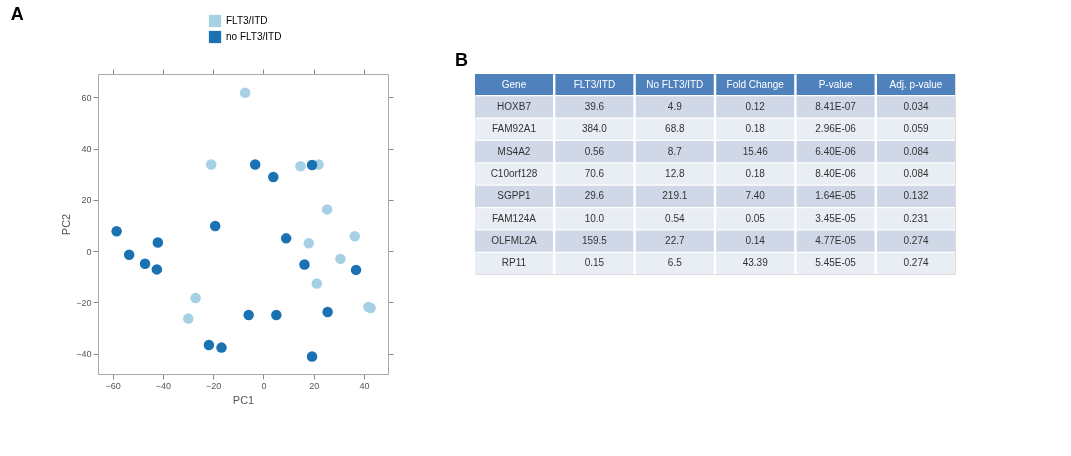 The width and height of the screenshot is (1071, 456). What do you see at coordinates (243, 399) in the screenshot?
I see `x-axis-title: PC1` at bounding box center [243, 399].